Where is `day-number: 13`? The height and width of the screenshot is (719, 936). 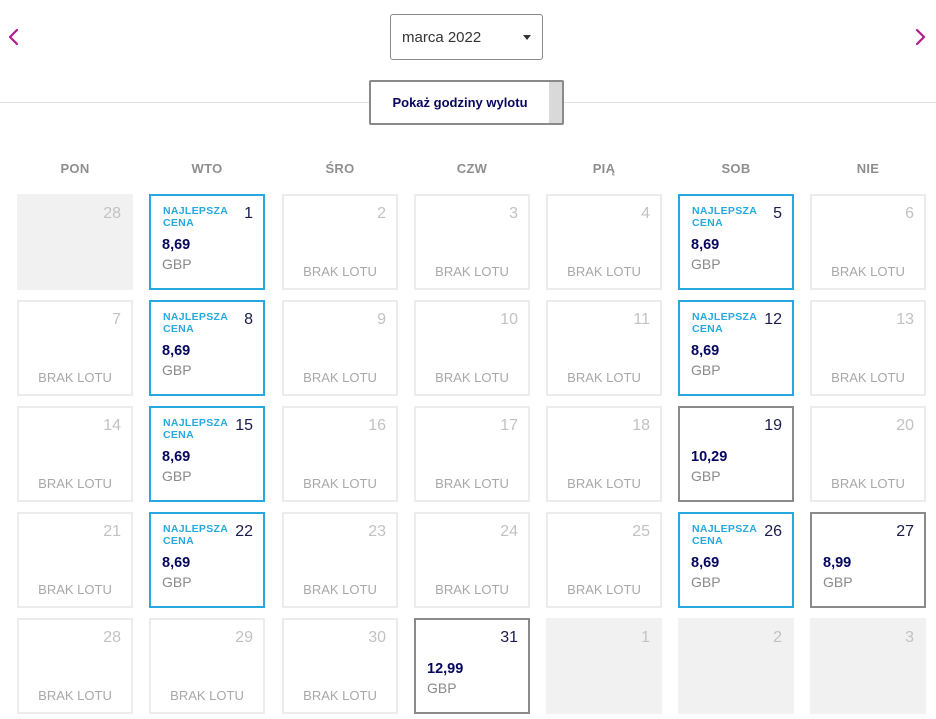
day-number: 13 is located at coordinates (905, 319).